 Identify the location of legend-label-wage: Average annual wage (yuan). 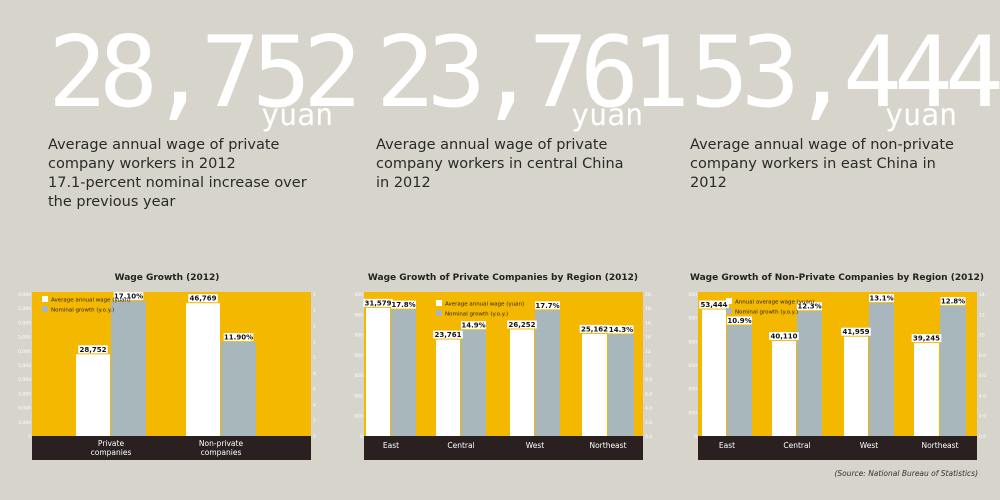
(90, 301).